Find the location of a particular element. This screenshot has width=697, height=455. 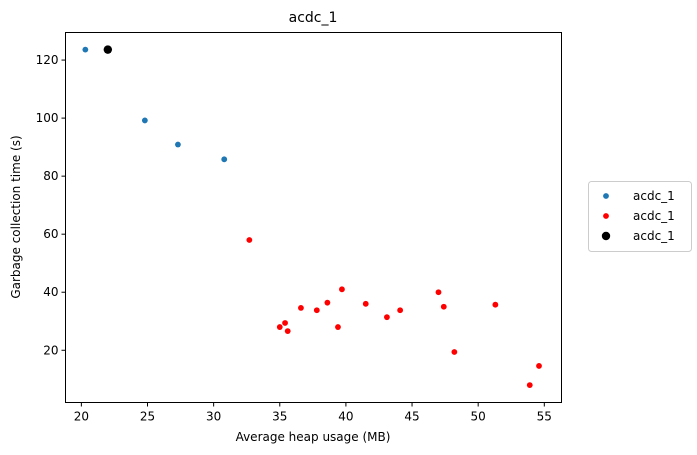

x-axis-label: Average heap usage (MB) is located at coordinates (313, 437).